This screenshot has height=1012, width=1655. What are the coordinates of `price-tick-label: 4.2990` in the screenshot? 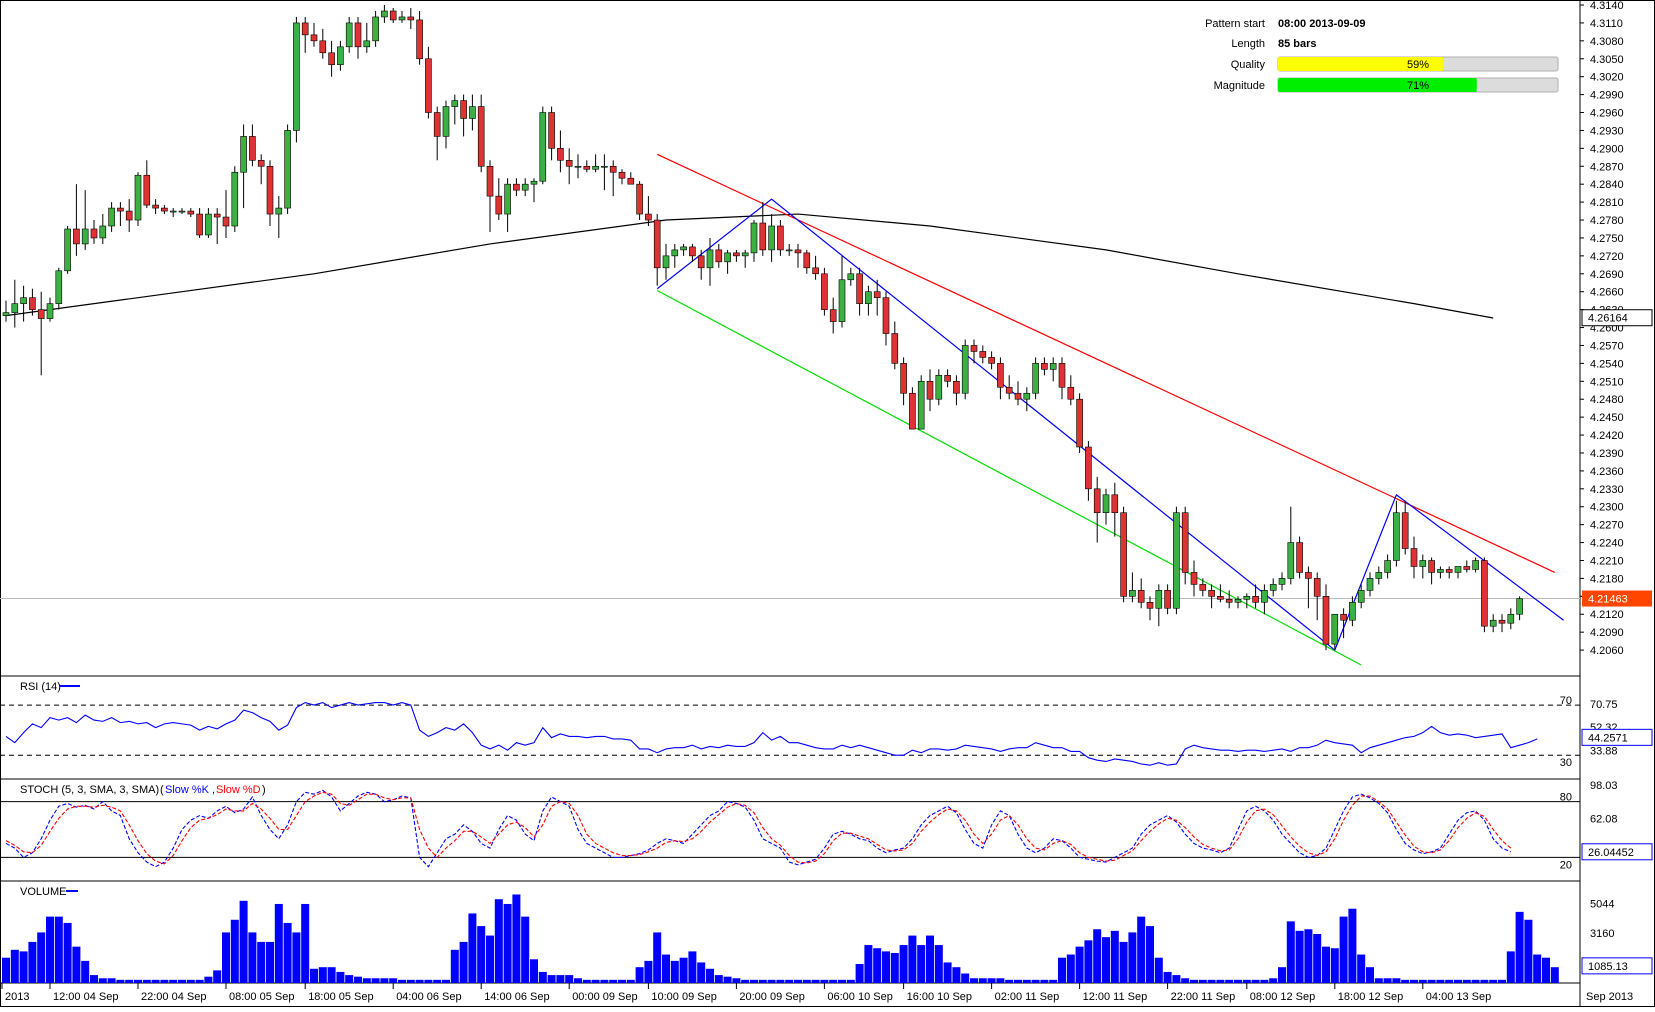 It's located at (1607, 96).